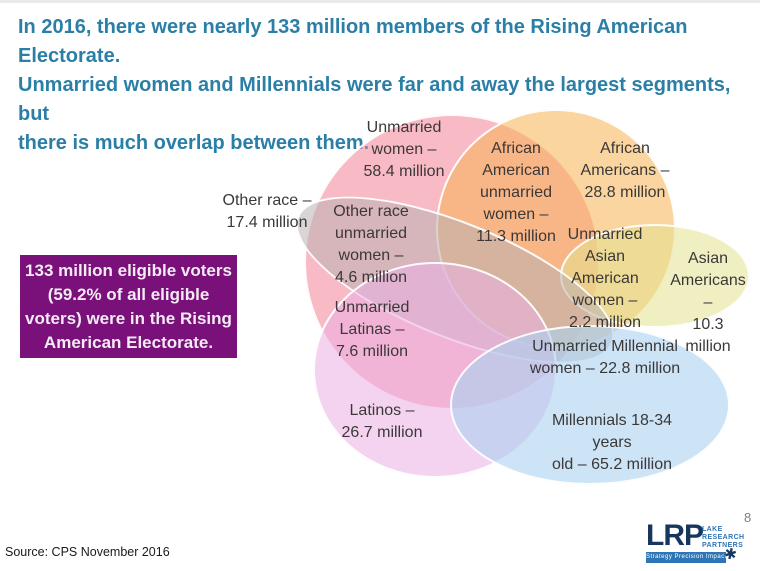 This screenshot has width=760, height=571. Describe the element at coordinates (267, 211) in the screenshot. I see `venn-label-other-race: Other race – 17.4 million` at that location.